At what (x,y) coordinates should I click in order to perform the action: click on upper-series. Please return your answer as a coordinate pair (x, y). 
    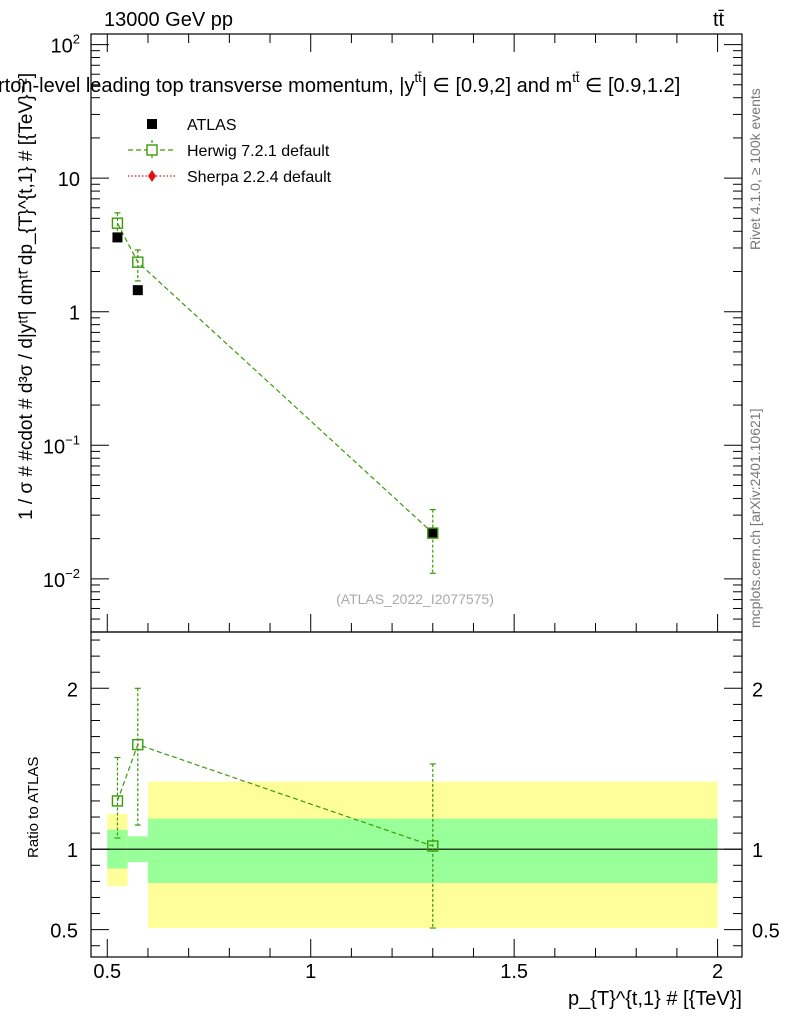
    Looking at the image, I should click on (275, 393).